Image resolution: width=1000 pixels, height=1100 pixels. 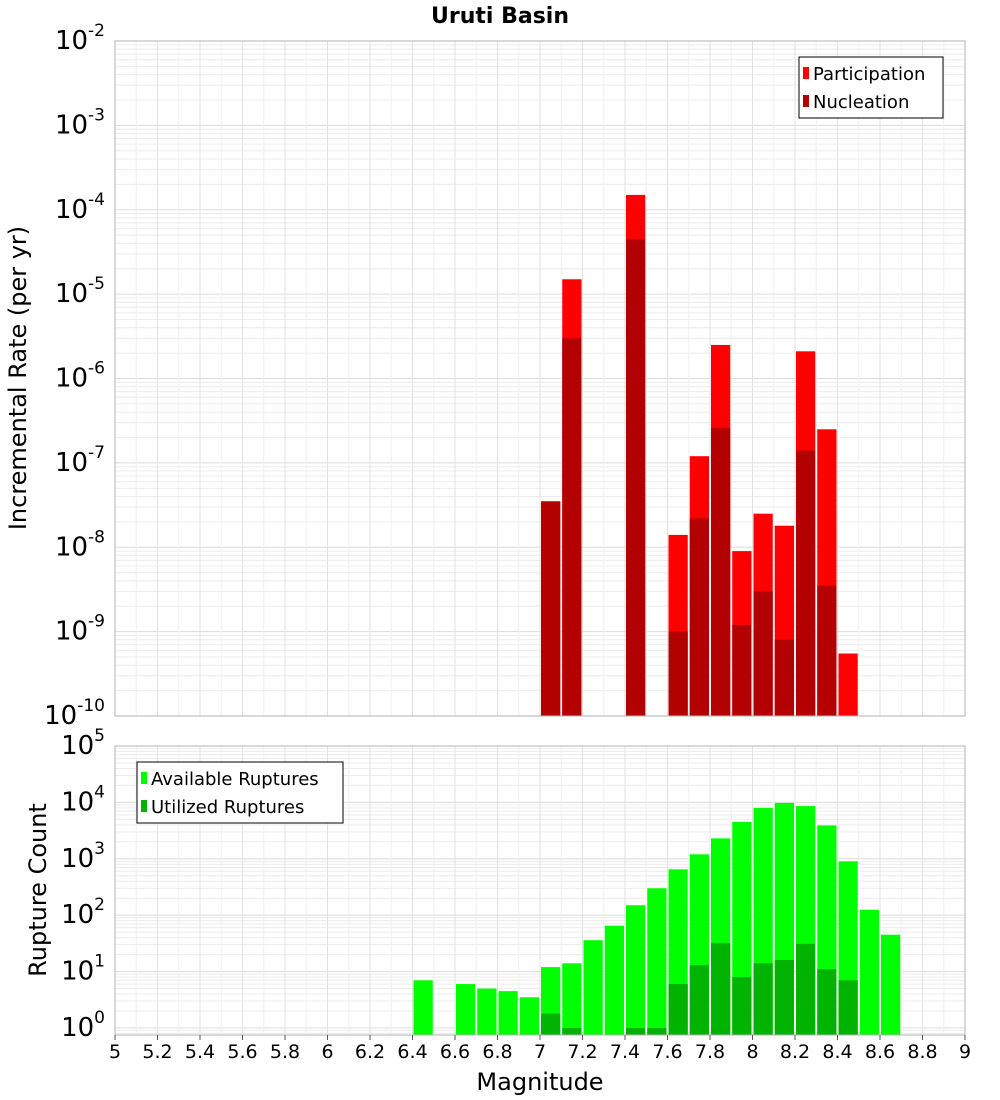 I want to click on x-axis-label: Magnitude, so click(x=539, y=1082).